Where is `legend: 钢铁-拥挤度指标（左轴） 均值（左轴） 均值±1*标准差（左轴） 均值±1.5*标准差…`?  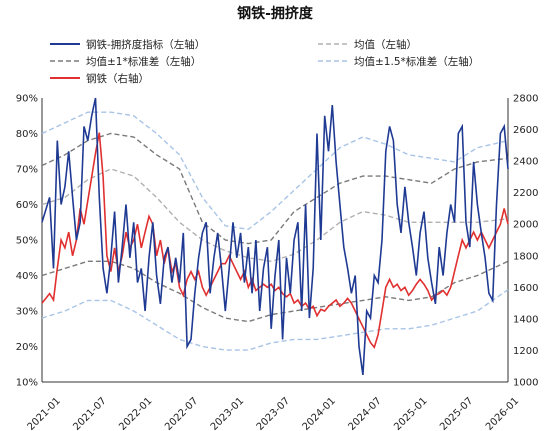
legend: 钢铁-拥挤度指标（左轴） 均值（左轴） 均值±1*标准差（左轴） 均值±1.5*标准差… is located at coordinates (264, 61).